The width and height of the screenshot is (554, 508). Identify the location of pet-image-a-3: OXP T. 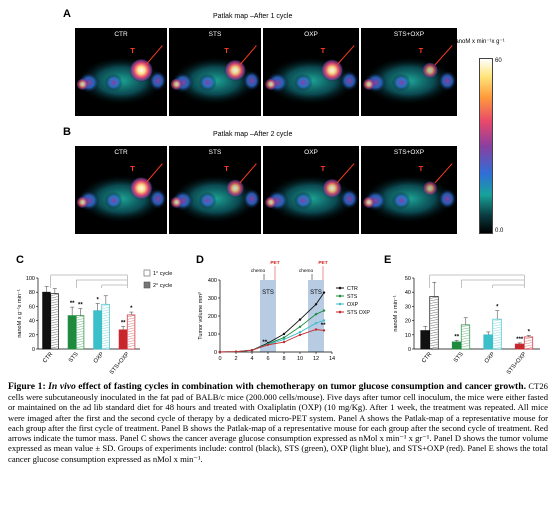
(311, 72).